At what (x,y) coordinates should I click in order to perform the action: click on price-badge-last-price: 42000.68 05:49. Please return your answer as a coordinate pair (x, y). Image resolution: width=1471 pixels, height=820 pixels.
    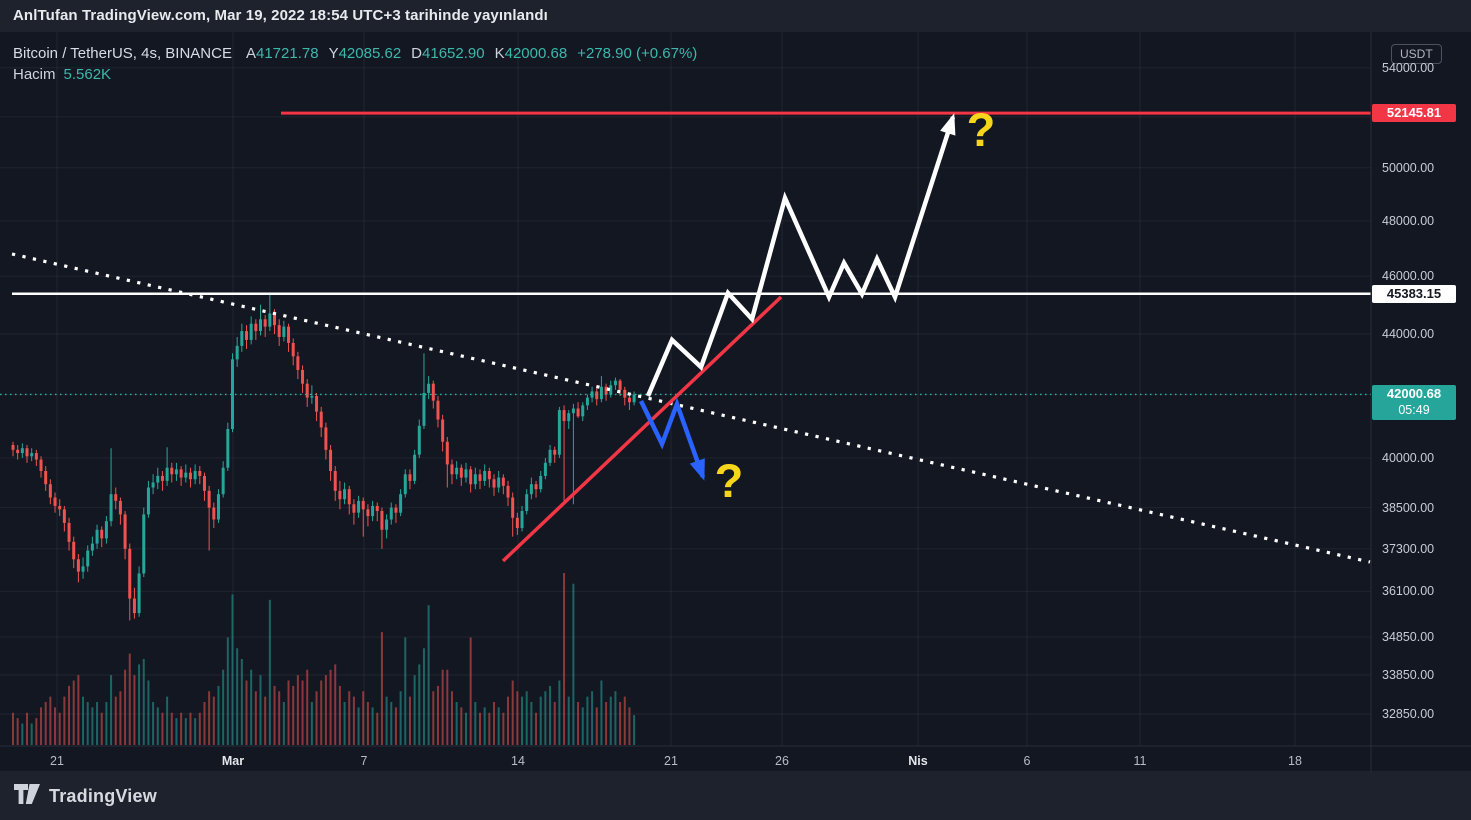
    Looking at the image, I should click on (1414, 403).